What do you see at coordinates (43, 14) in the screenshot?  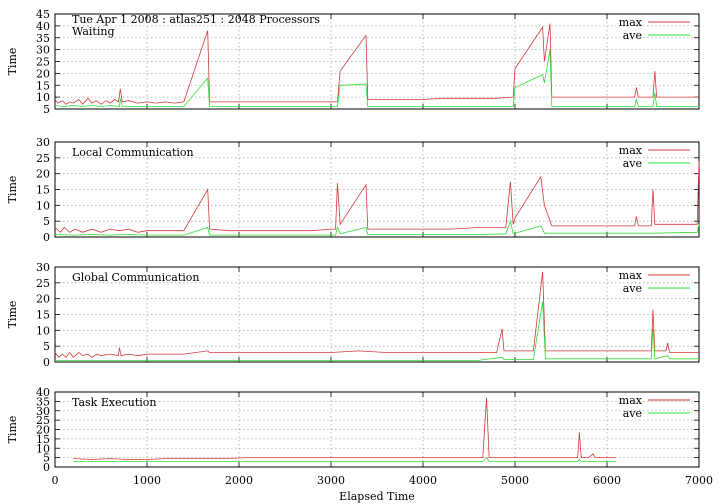 I see `y-tick-label: 45` at bounding box center [43, 14].